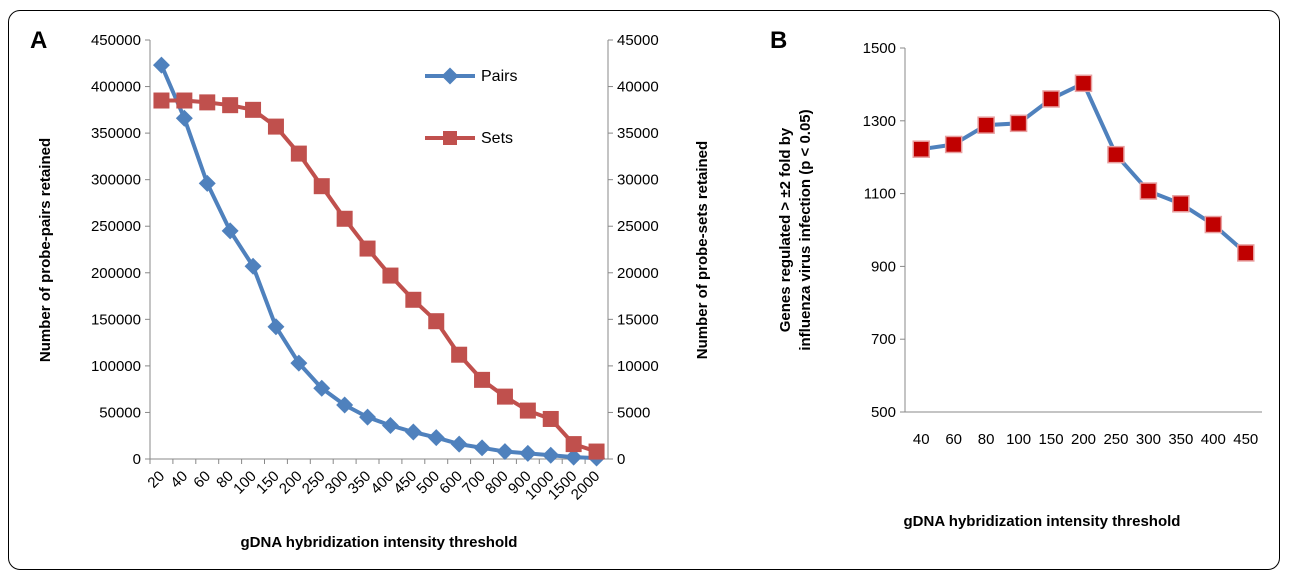  I want to click on b-y-tick-label: 900, so click(883, 266).